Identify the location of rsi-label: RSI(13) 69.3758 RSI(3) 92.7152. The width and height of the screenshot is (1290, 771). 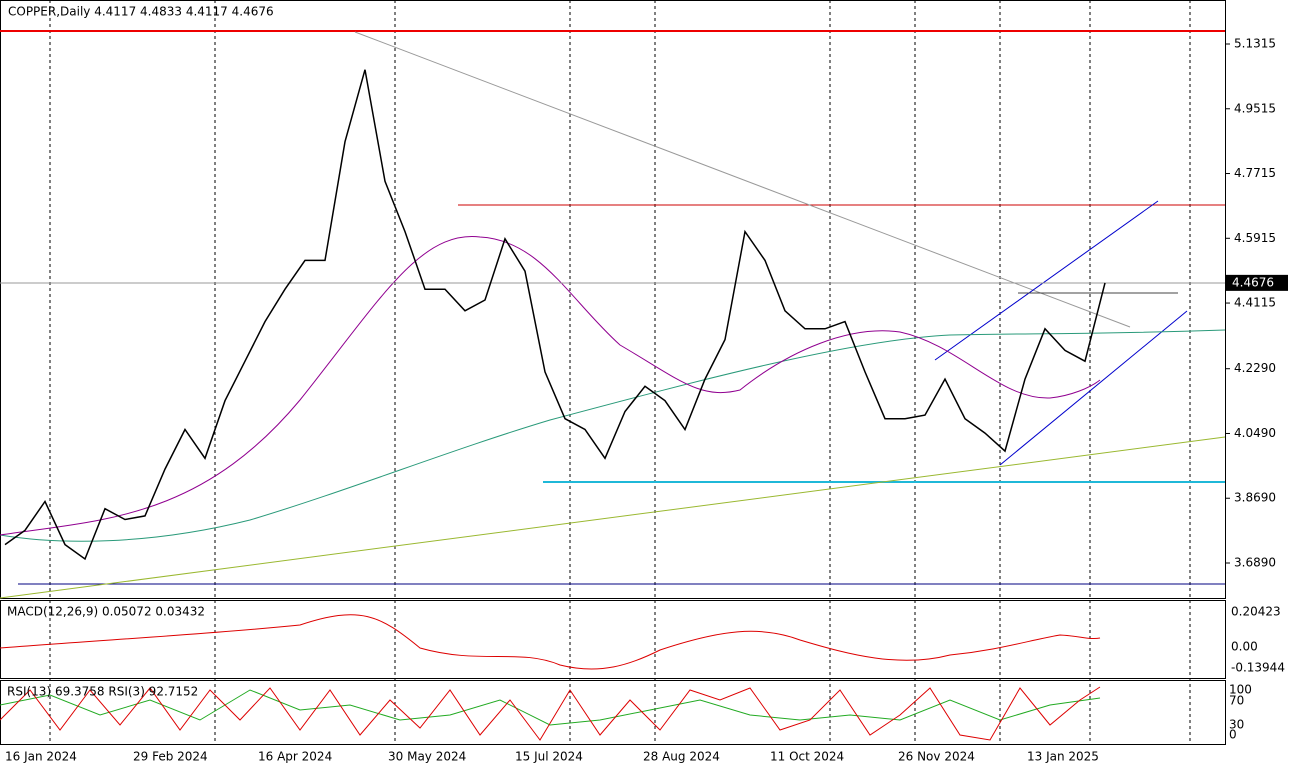
(102, 692).